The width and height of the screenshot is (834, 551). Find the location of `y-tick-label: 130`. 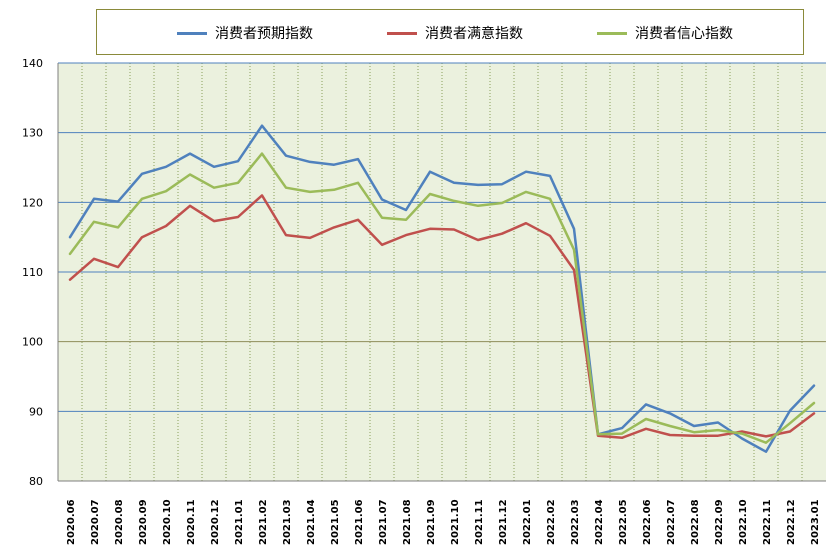

y-tick-label: 130 is located at coordinates (32, 133).